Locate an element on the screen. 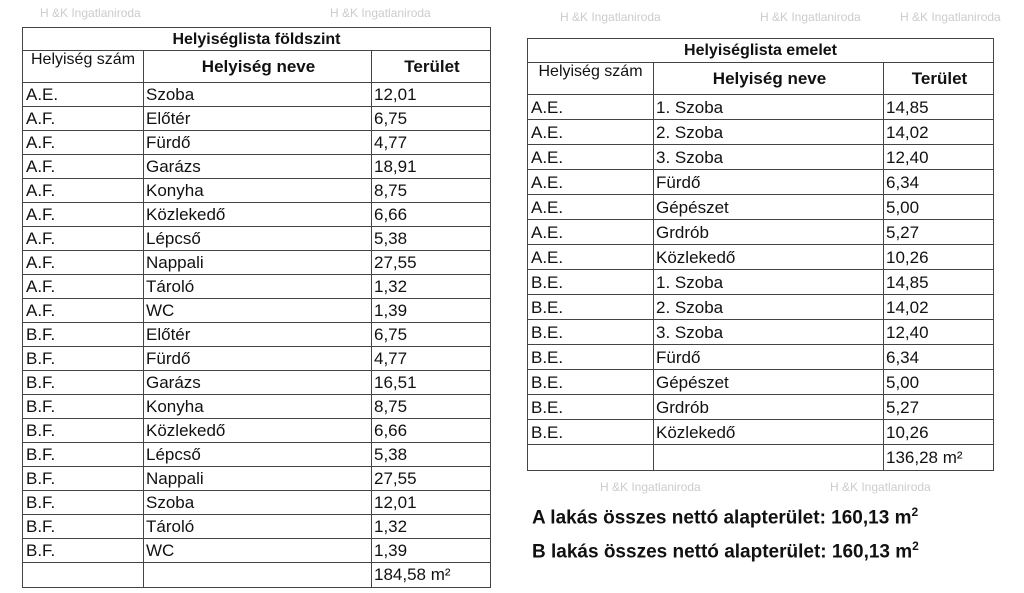  room-name: Nappali is located at coordinates (175, 478).